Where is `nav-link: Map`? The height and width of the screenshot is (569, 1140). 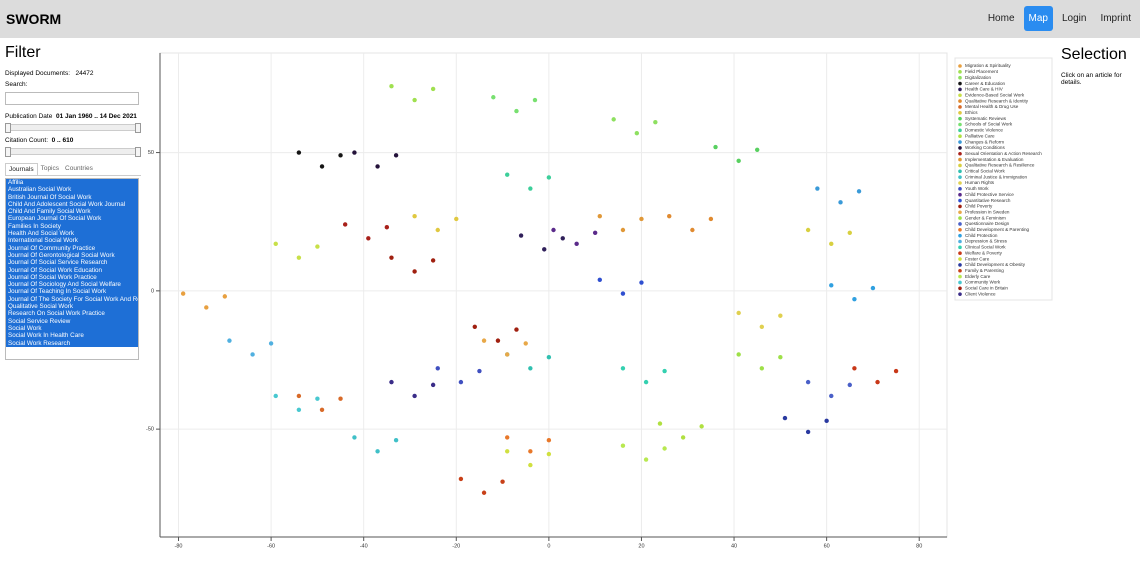
nav-link: Map is located at coordinates (1038, 18).